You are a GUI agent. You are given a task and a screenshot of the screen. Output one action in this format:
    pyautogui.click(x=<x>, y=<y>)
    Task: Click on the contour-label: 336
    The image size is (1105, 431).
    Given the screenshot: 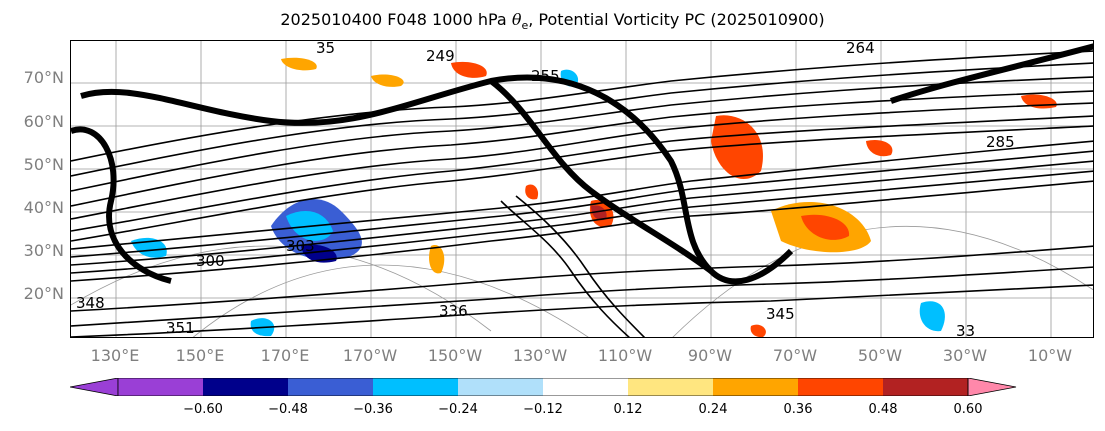 What is the action you would take?
    pyautogui.click(x=453, y=311)
    